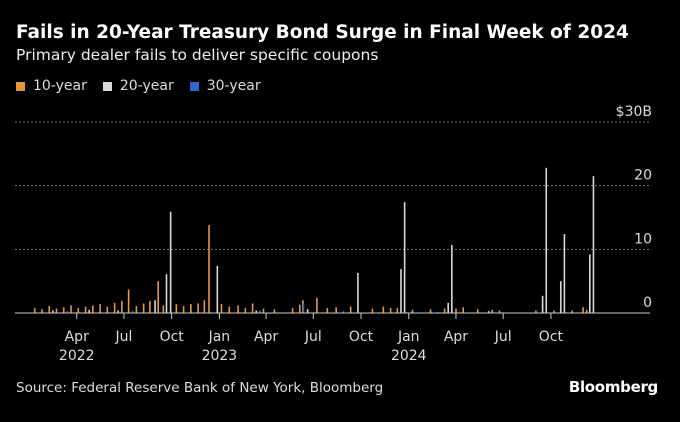 This screenshot has width=680, height=422. What do you see at coordinates (647, 303) in the screenshot?
I see `y-tick-label: 0` at bounding box center [647, 303].